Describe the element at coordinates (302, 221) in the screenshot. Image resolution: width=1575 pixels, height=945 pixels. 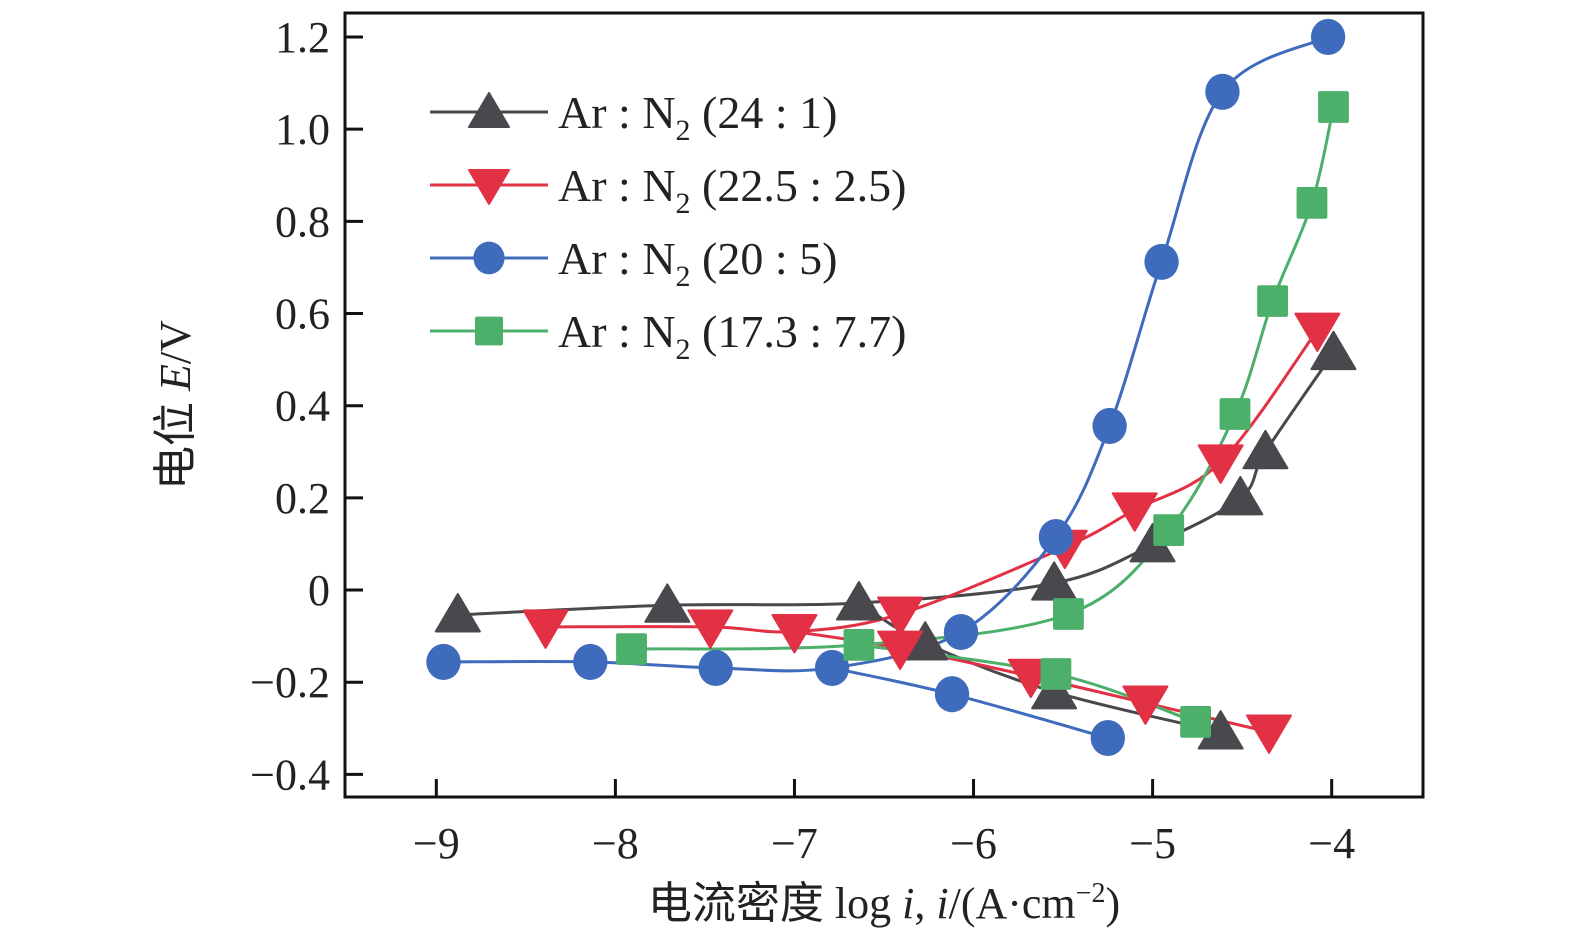
I see `y-tick-label: 0.8` at that location.